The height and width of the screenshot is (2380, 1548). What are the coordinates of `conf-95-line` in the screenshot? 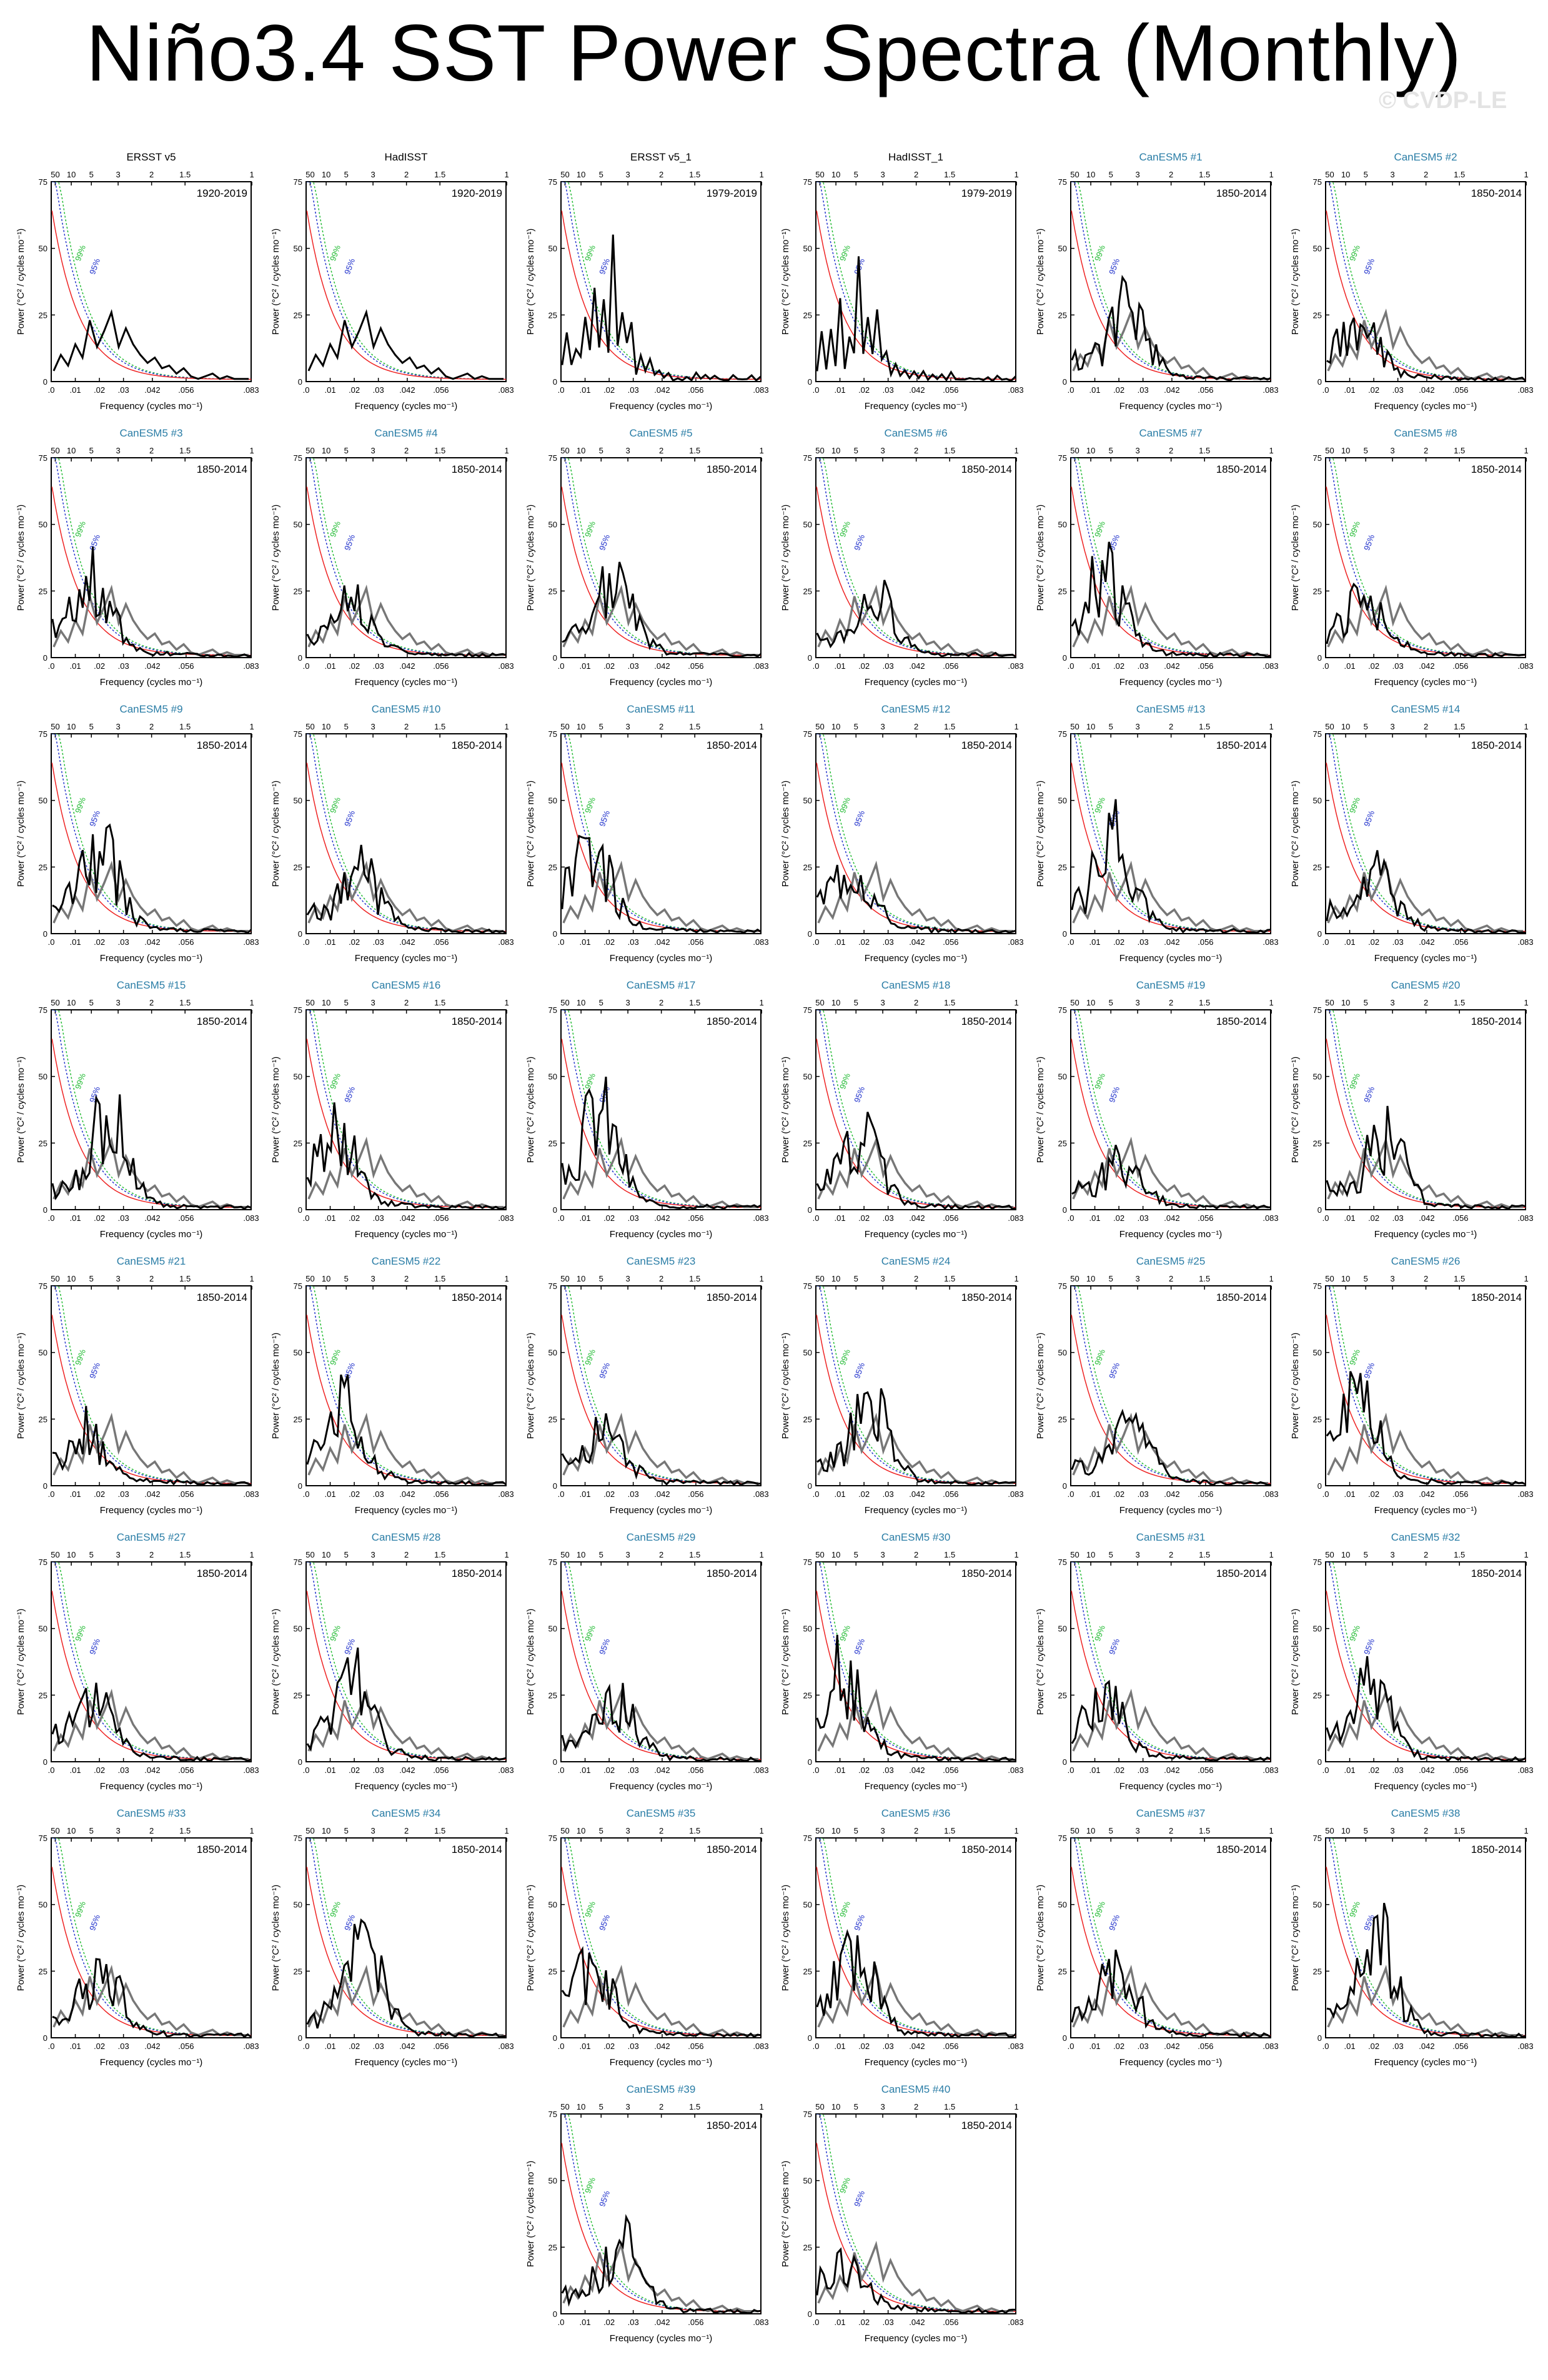 It's located at (1171, 1661).